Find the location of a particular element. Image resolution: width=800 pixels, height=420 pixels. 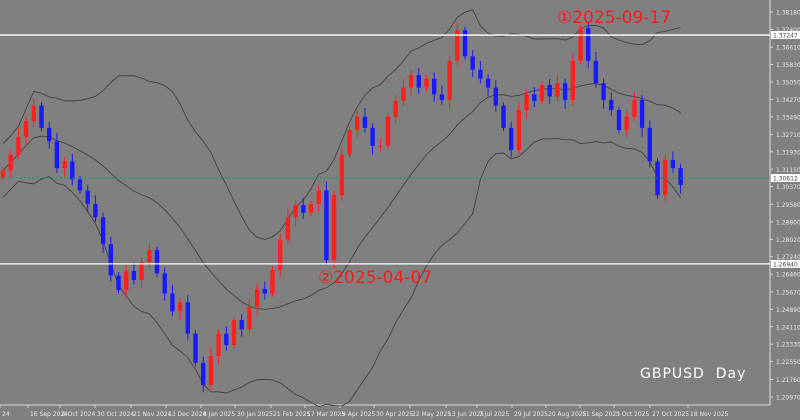

y-tick-label: 1.37400 is located at coordinates (788, 30).